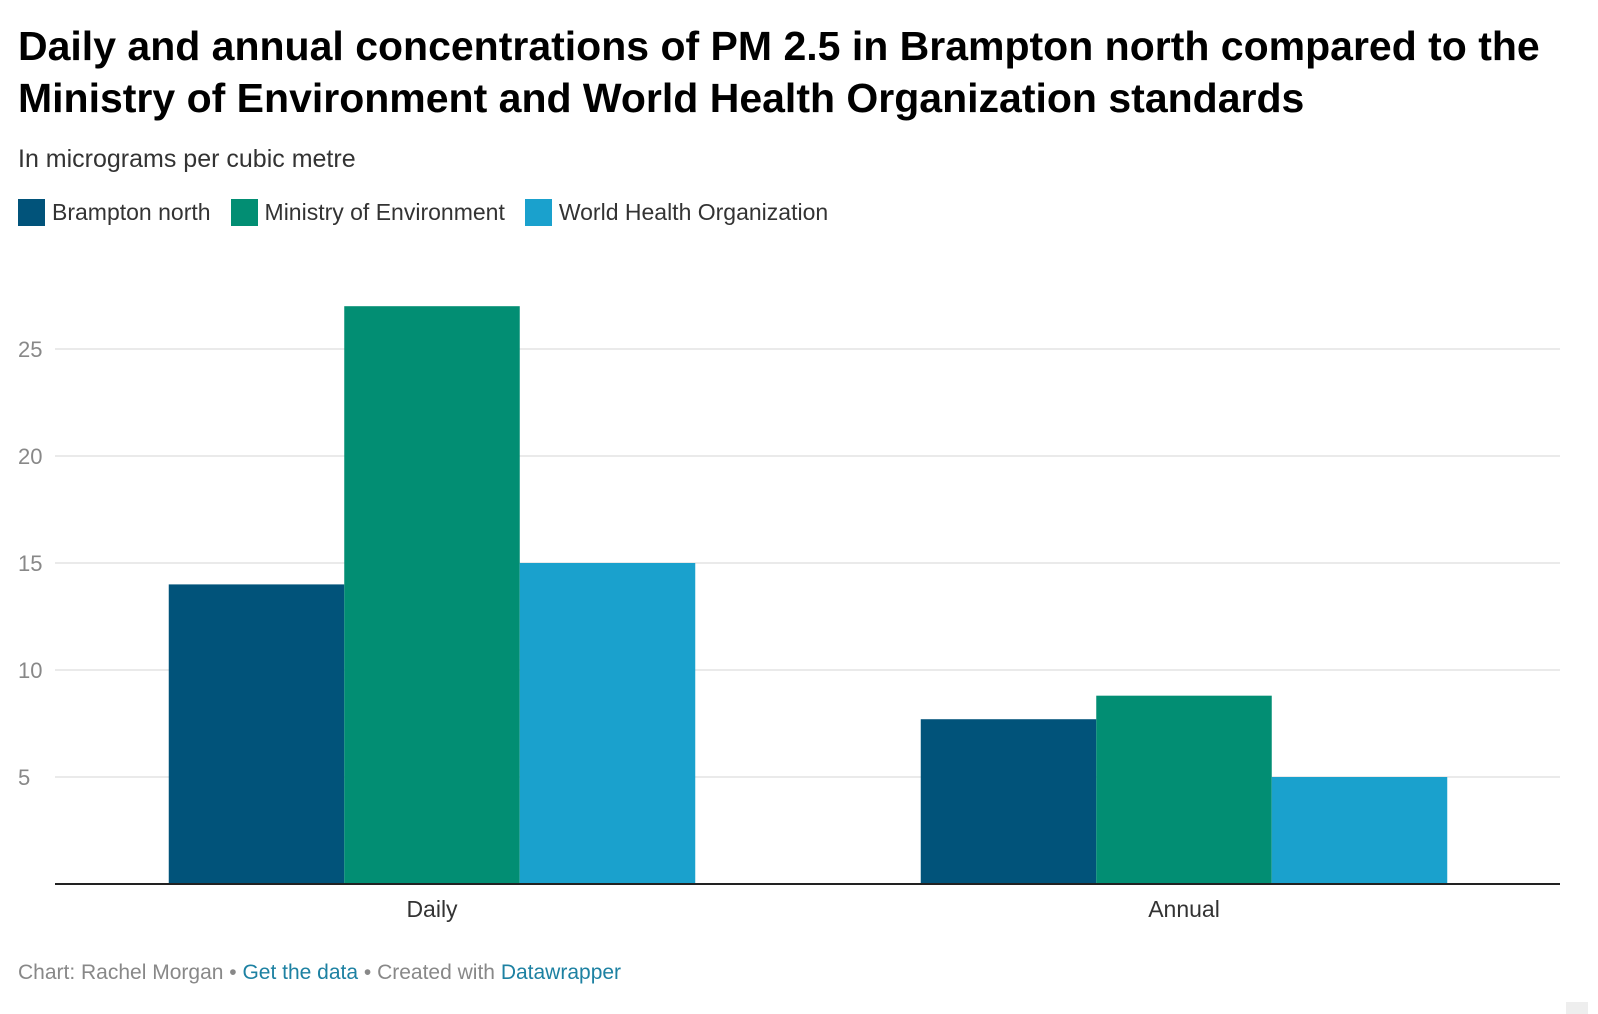 The height and width of the screenshot is (1014, 1598). Describe the element at coordinates (1008, 801) in the screenshot. I see `bar-annual-brampton-north` at that location.